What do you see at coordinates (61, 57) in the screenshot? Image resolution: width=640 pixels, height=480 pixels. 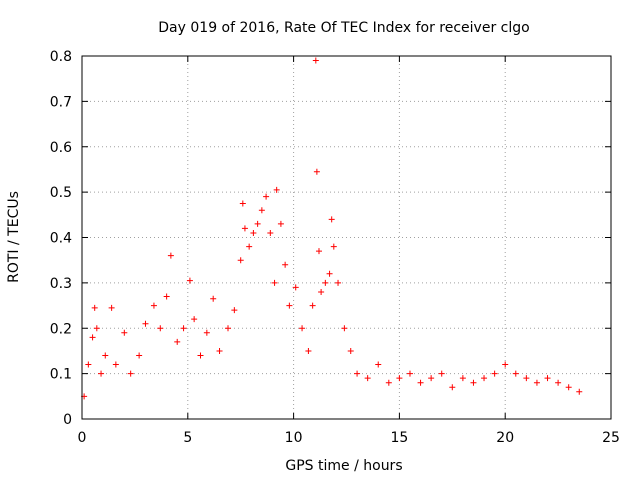 I see `y-tick-label: 0.8` at bounding box center [61, 57].